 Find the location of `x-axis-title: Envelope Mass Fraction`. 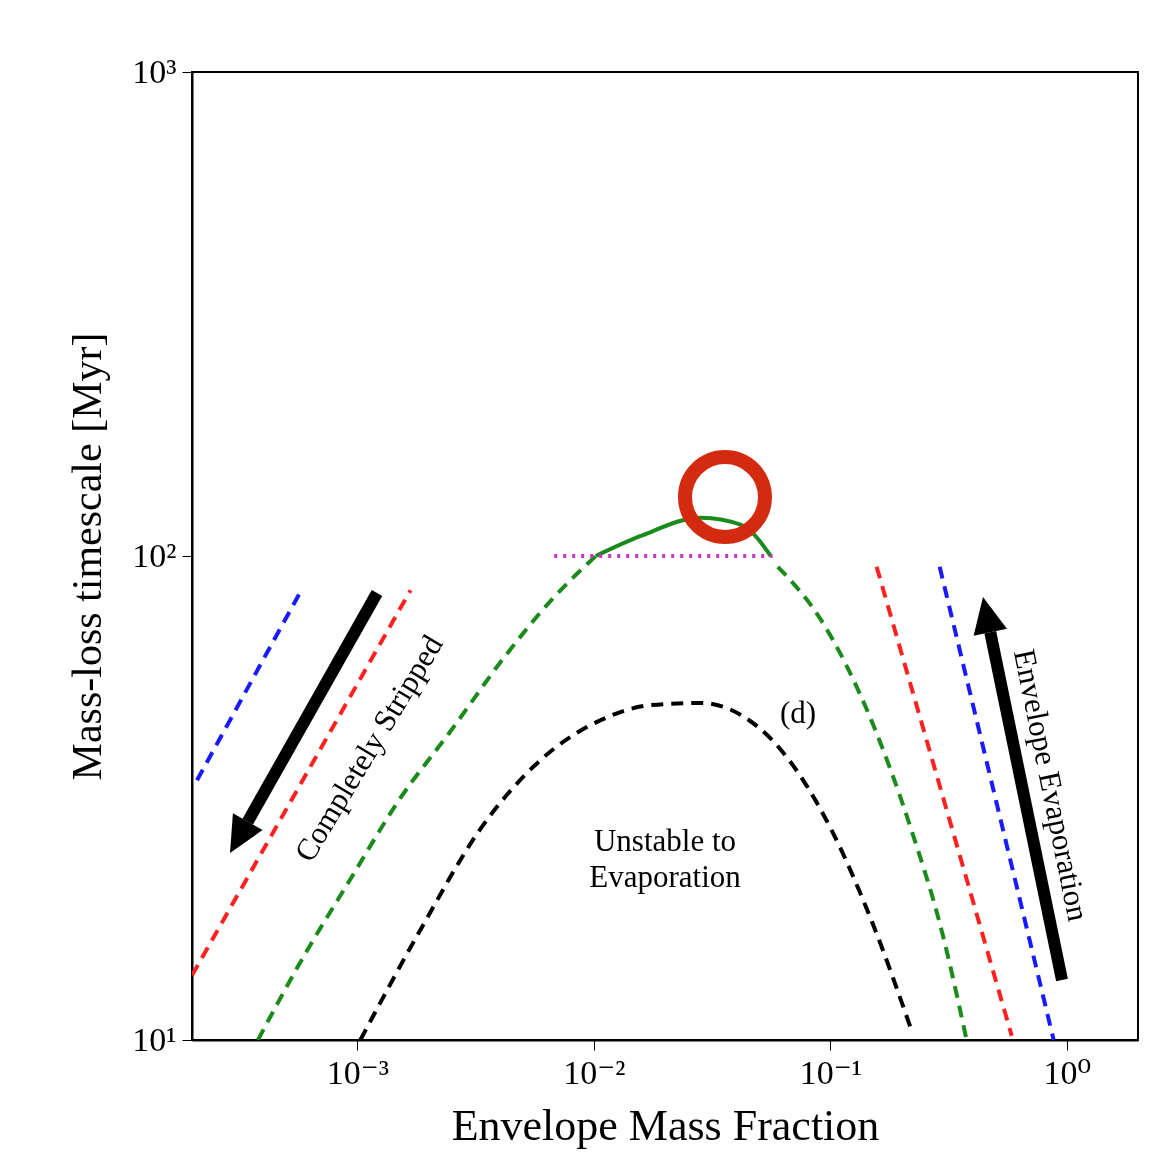

x-axis-title: Envelope Mass Fraction is located at coordinates (665, 1125).